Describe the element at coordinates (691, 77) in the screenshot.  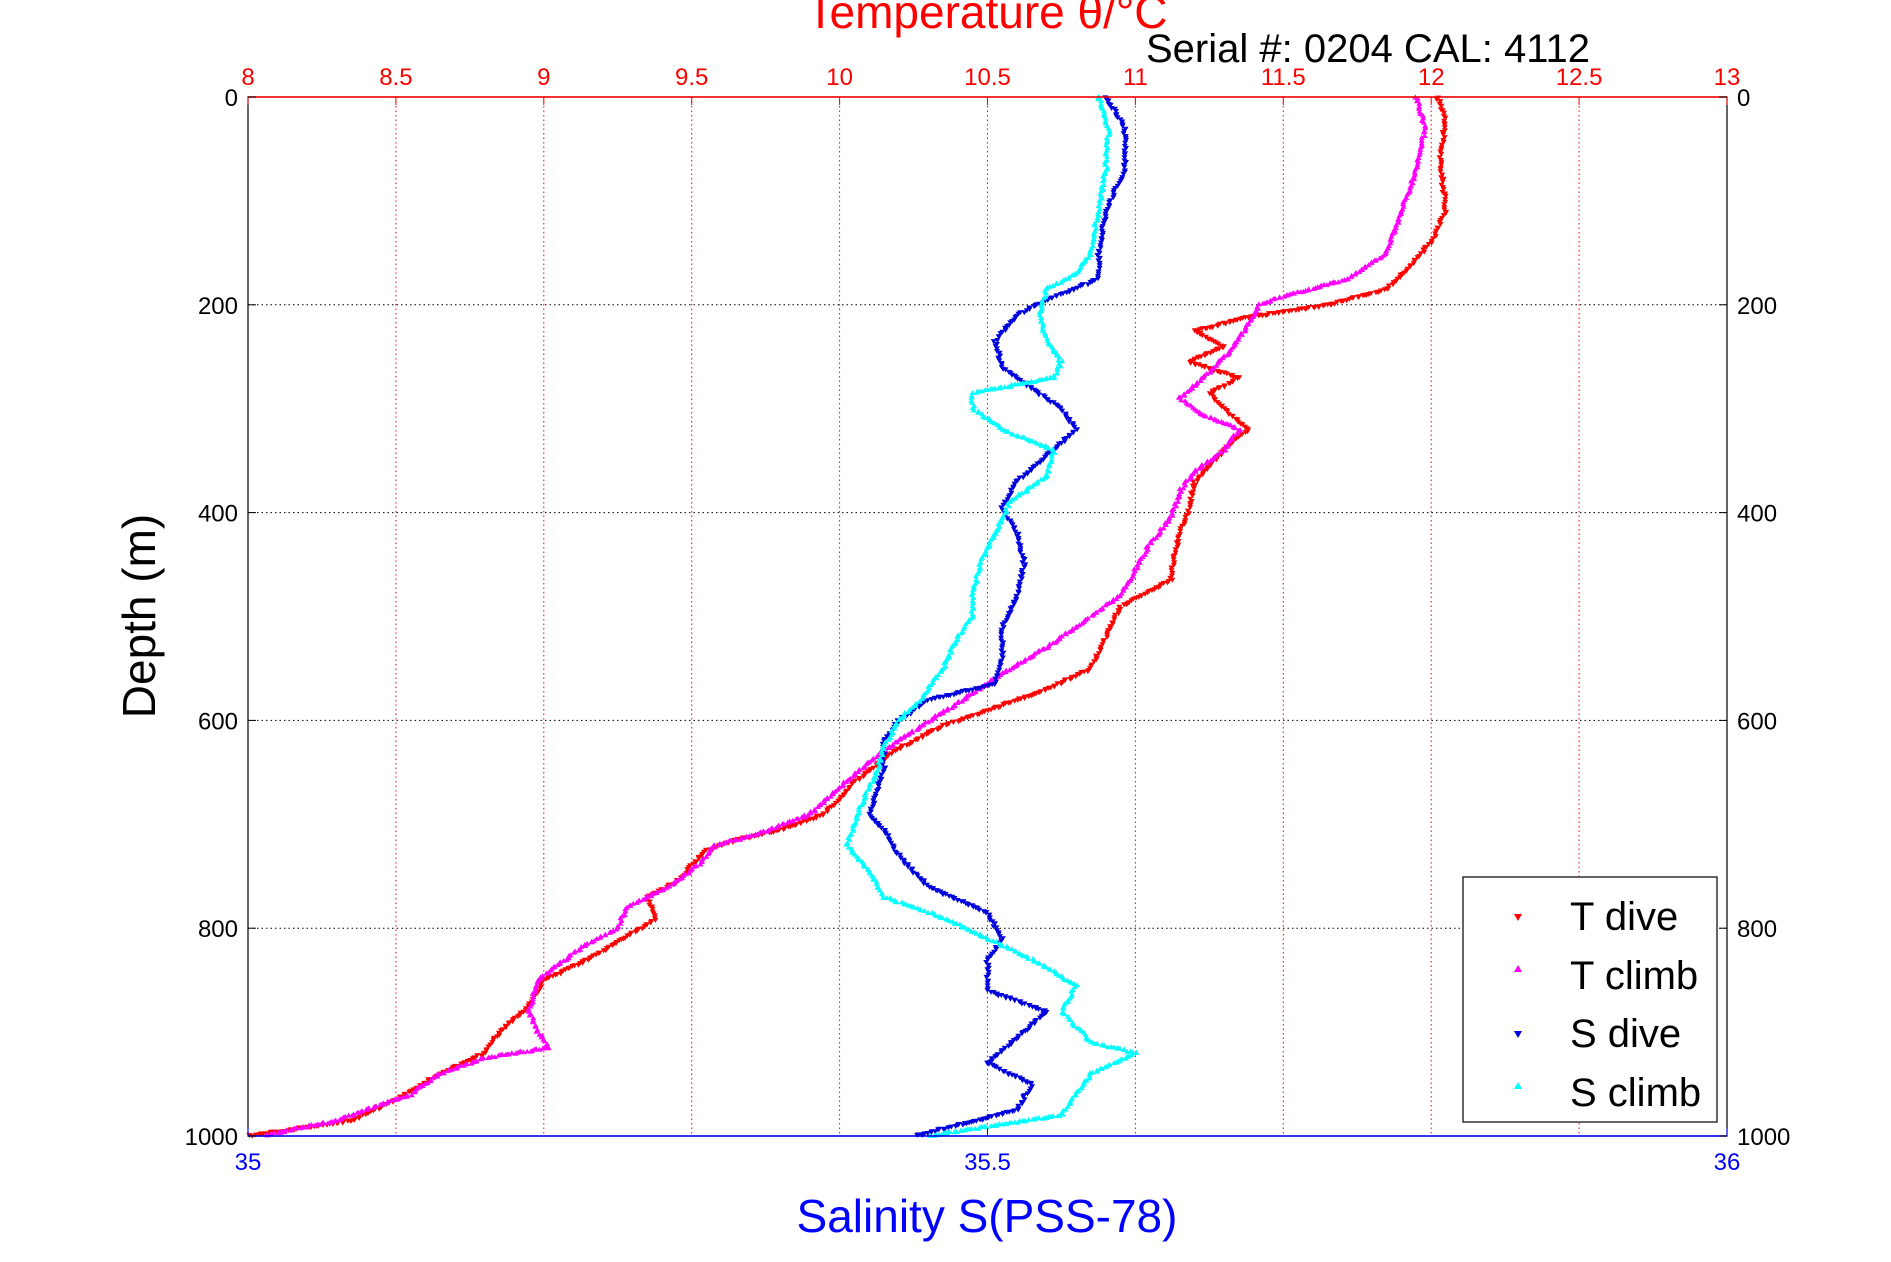
I see `top-axis-tick-label: 9.5` at that location.